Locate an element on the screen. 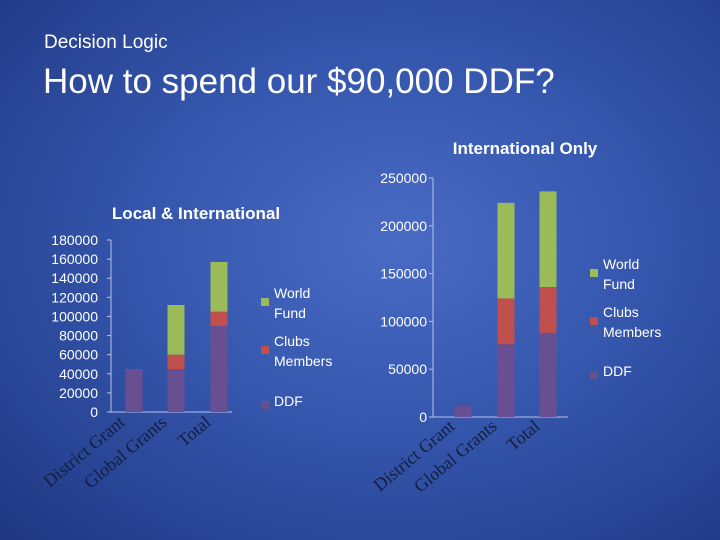 This screenshot has height=540, width=720. chart-1-y-tick-label: 120000 is located at coordinates (74, 297).